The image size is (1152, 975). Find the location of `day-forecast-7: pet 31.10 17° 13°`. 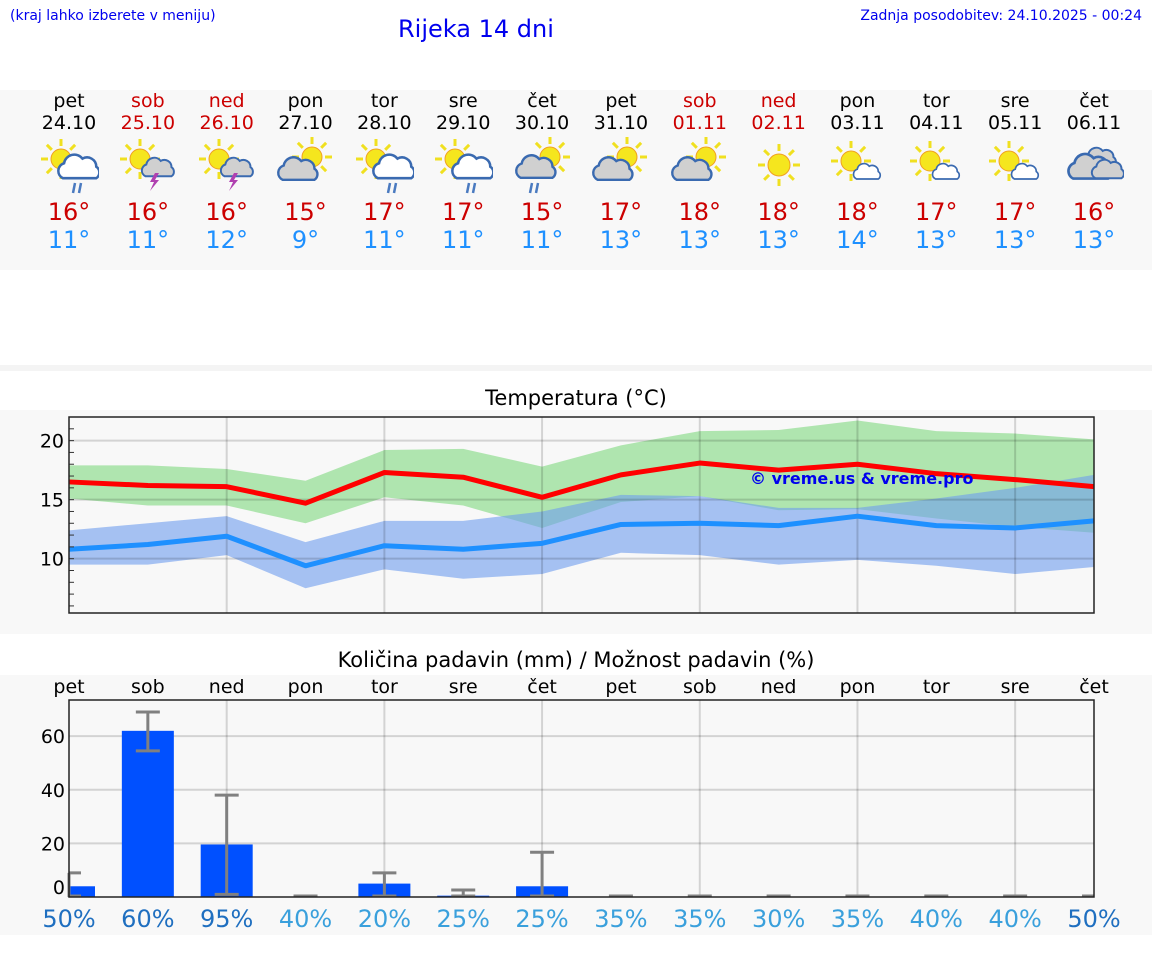

day-forecast-7: pet 31.10 17° 13° is located at coordinates (621, 172).